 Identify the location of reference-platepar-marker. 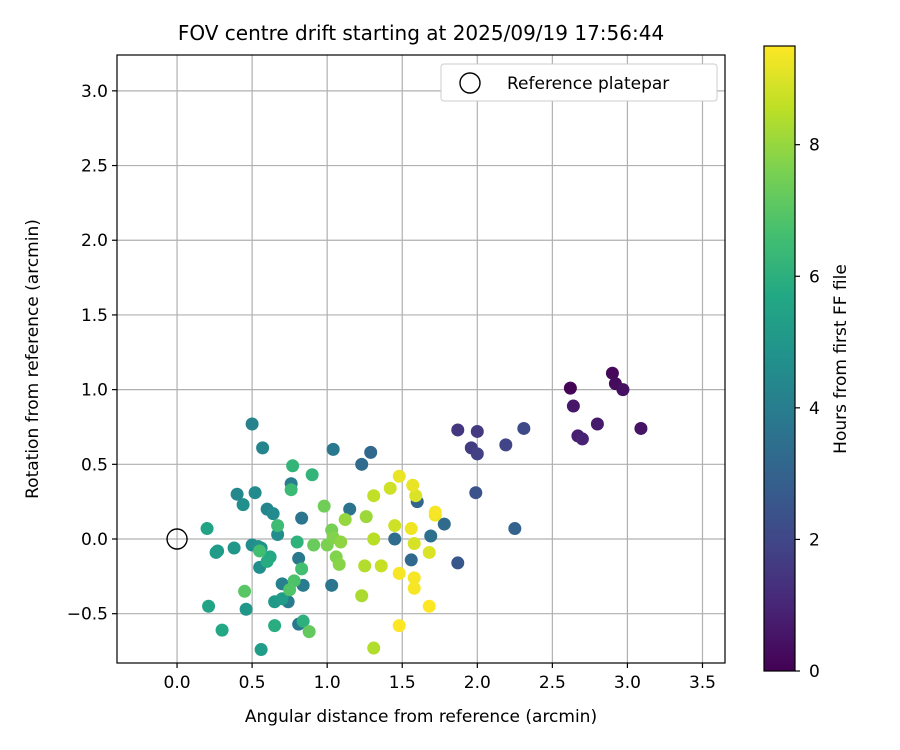
(177, 539).